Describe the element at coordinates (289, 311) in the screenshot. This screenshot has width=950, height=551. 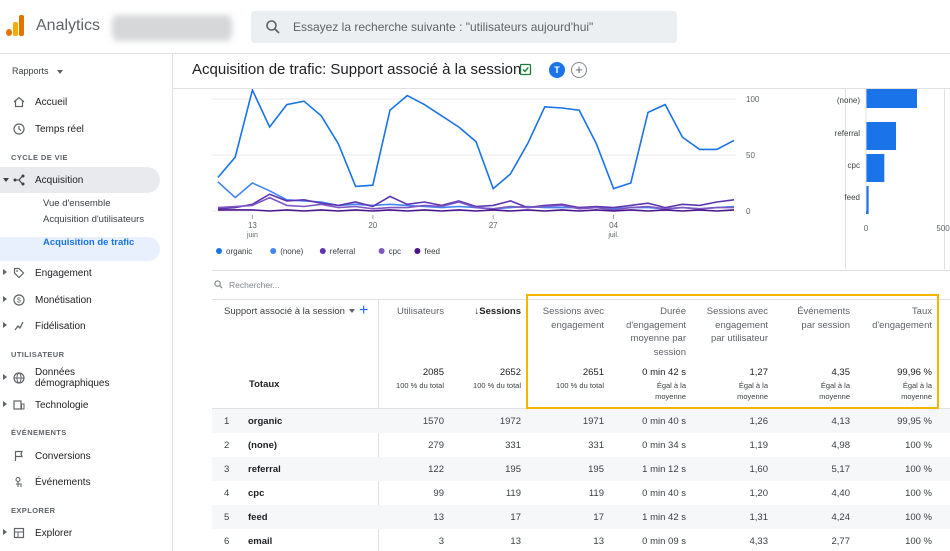
I see `dimension-header: Support associé à la session` at that location.